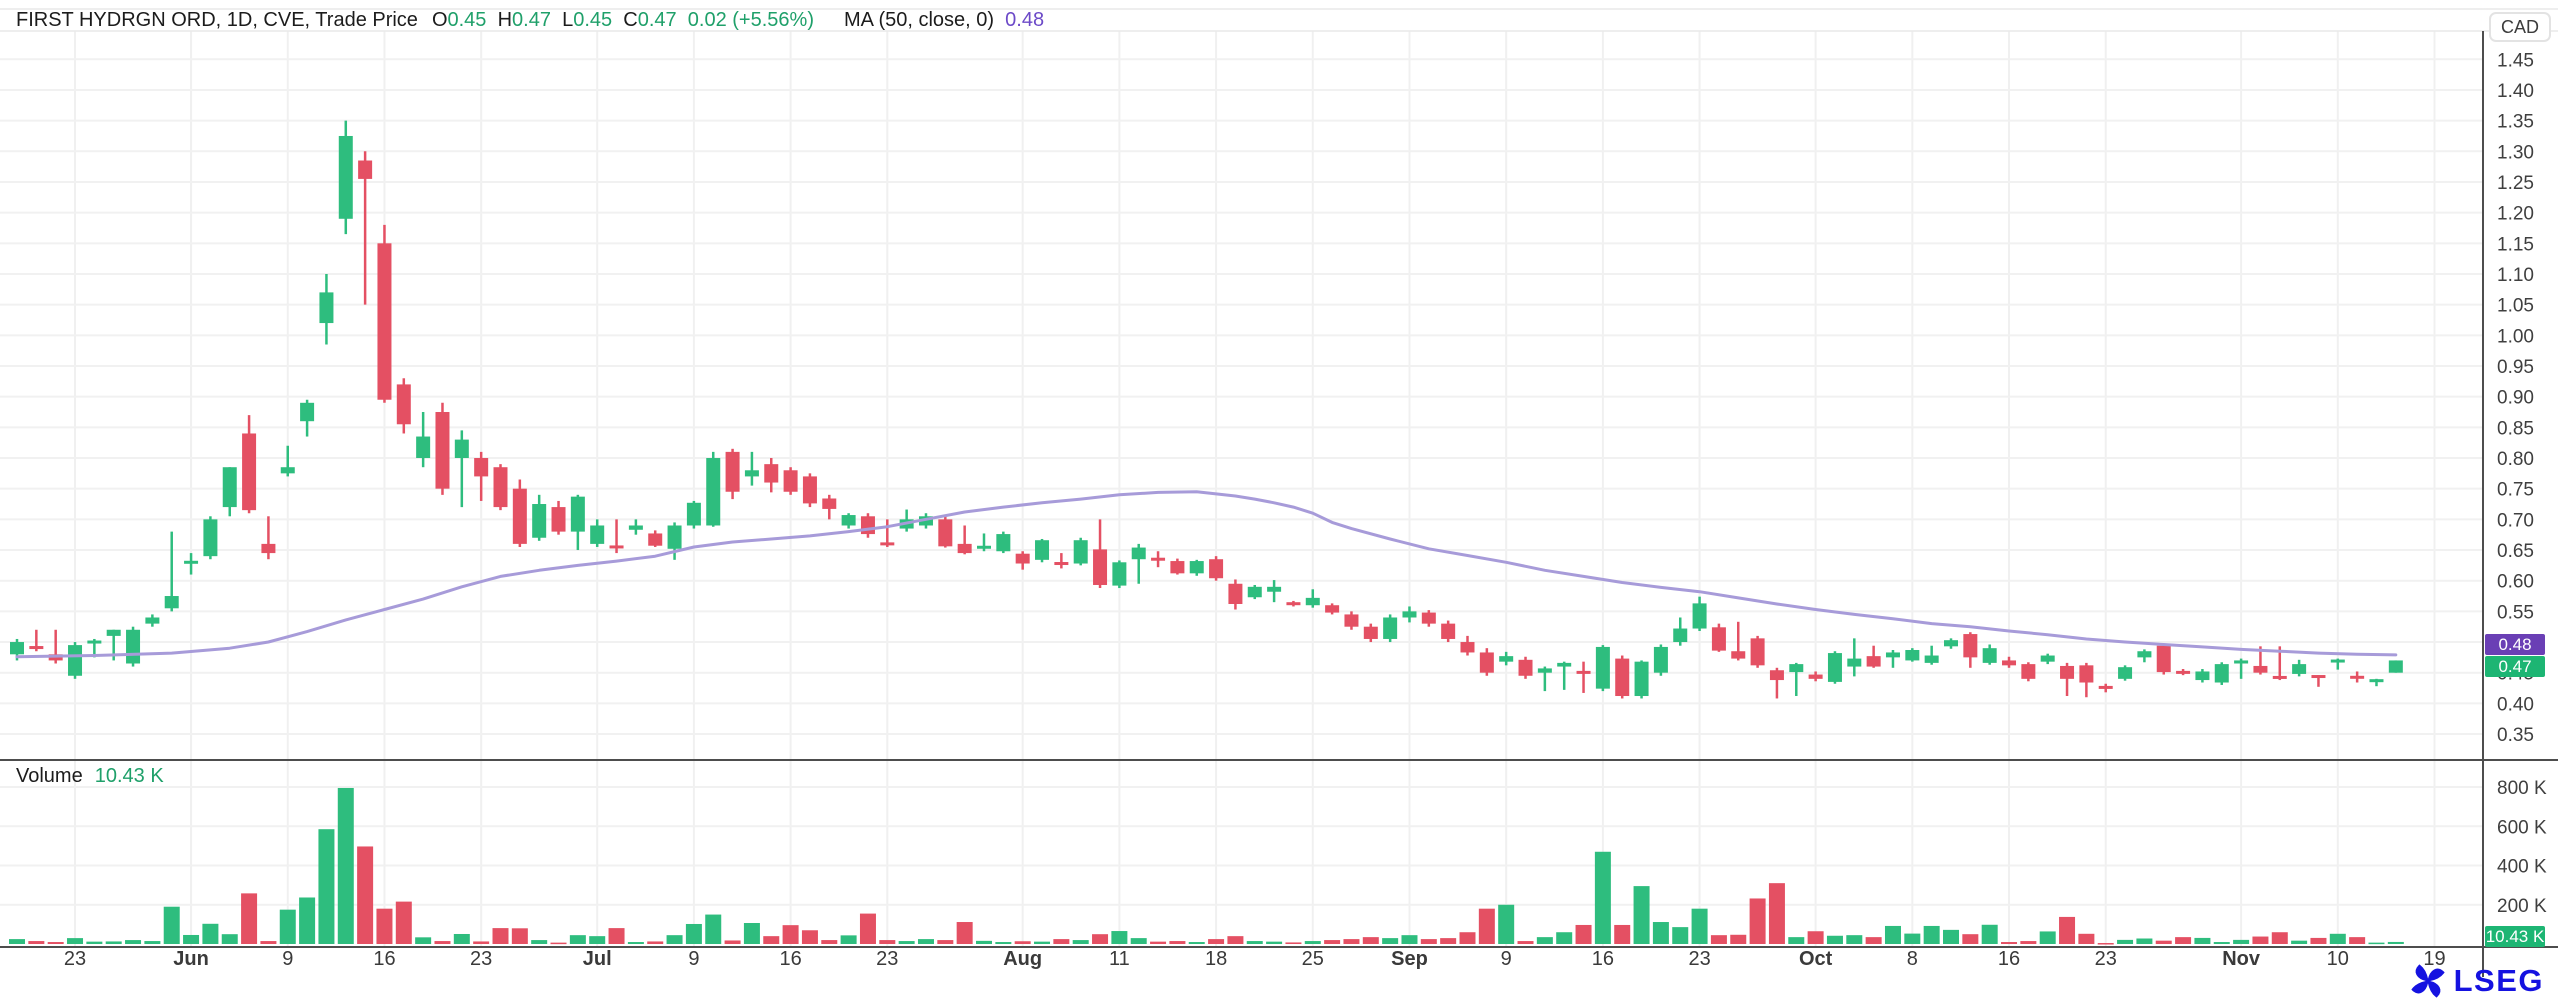  Describe the element at coordinates (2434, 959) in the screenshot. I see `time-axis-label: 19` at that location.